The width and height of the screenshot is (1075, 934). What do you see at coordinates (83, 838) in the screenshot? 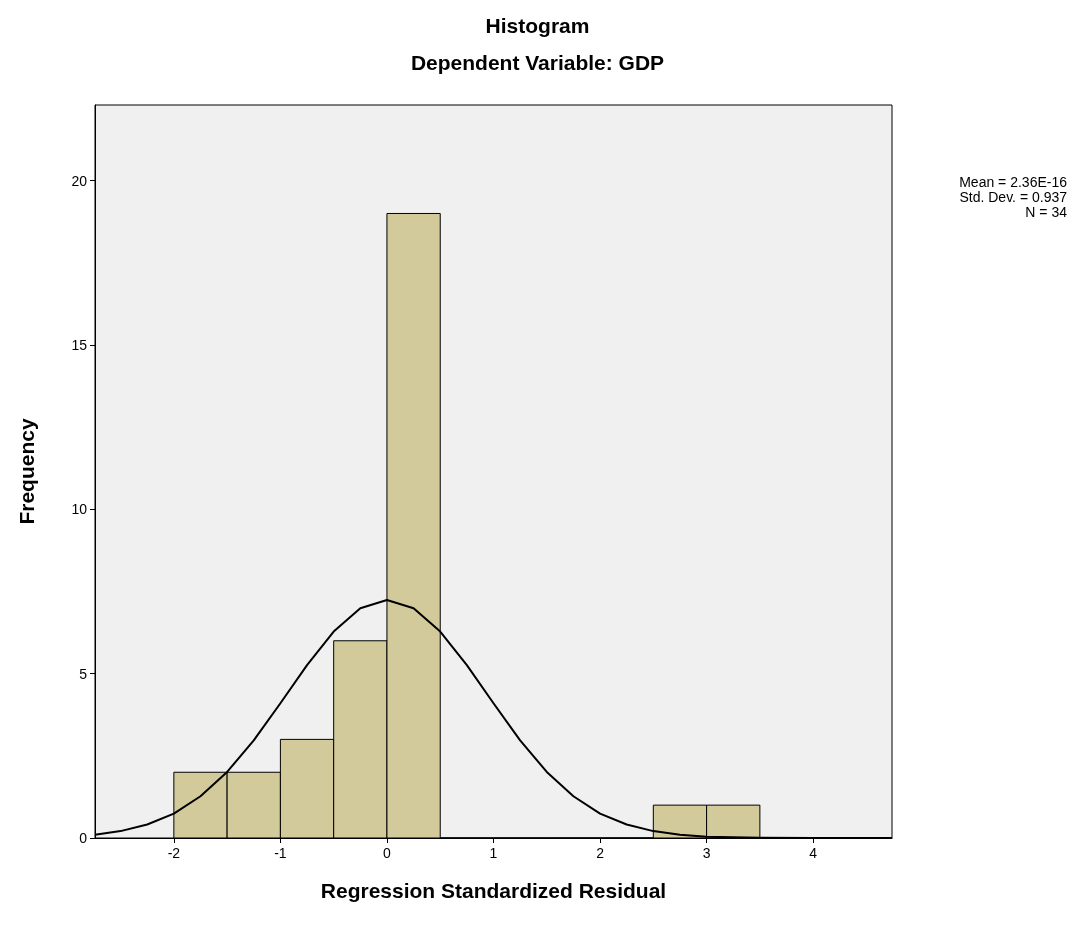
I see `y-tick-label: 0` at bounding box center [83, 838].